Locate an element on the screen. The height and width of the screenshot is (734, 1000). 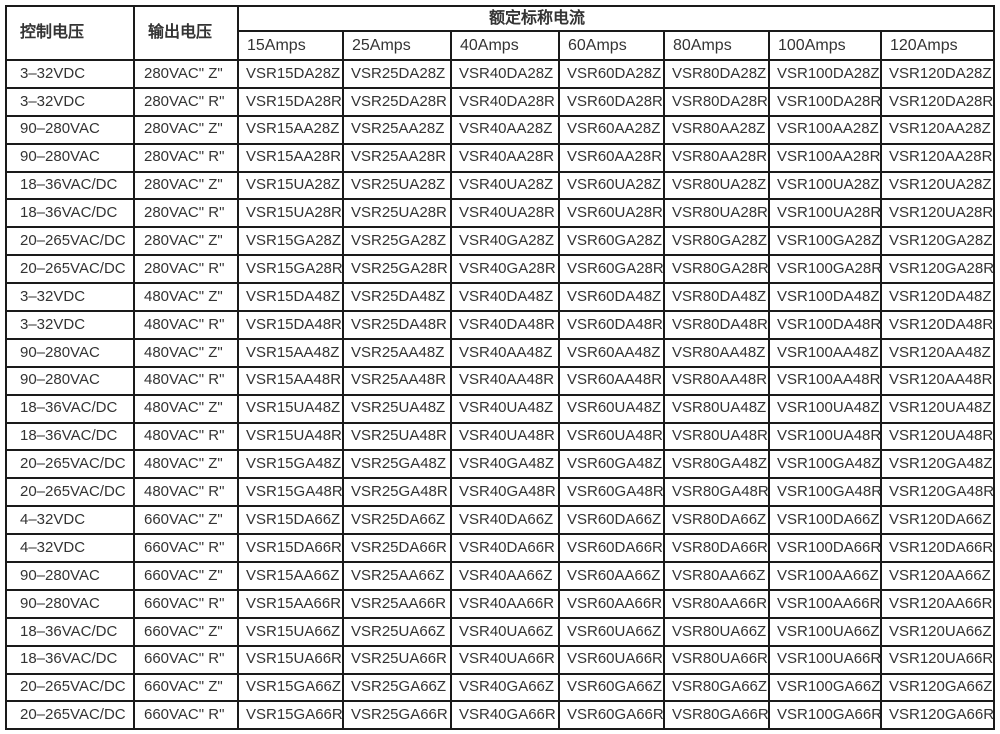
part-number-cell: VSR120GA28Z is located at coordinates (937, 241).